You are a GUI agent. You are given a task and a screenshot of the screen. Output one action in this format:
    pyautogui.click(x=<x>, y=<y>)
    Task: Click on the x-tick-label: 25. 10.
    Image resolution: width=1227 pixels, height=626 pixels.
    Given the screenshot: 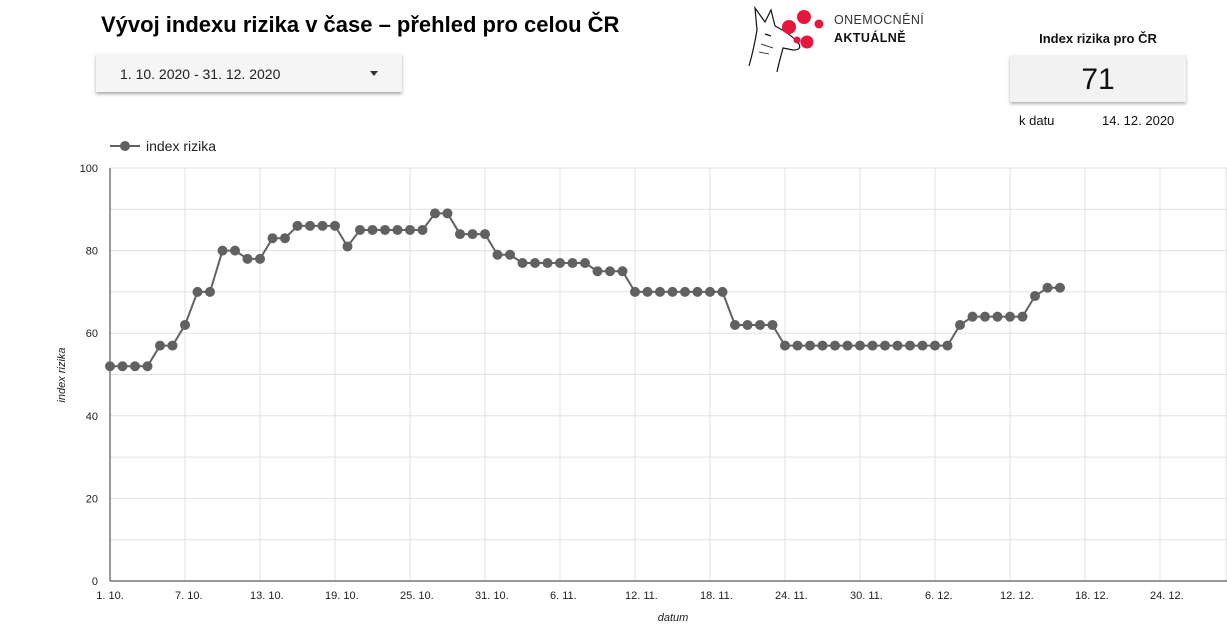 What is the action you would take?
    pyautogui.click(x=417, y=596)
    